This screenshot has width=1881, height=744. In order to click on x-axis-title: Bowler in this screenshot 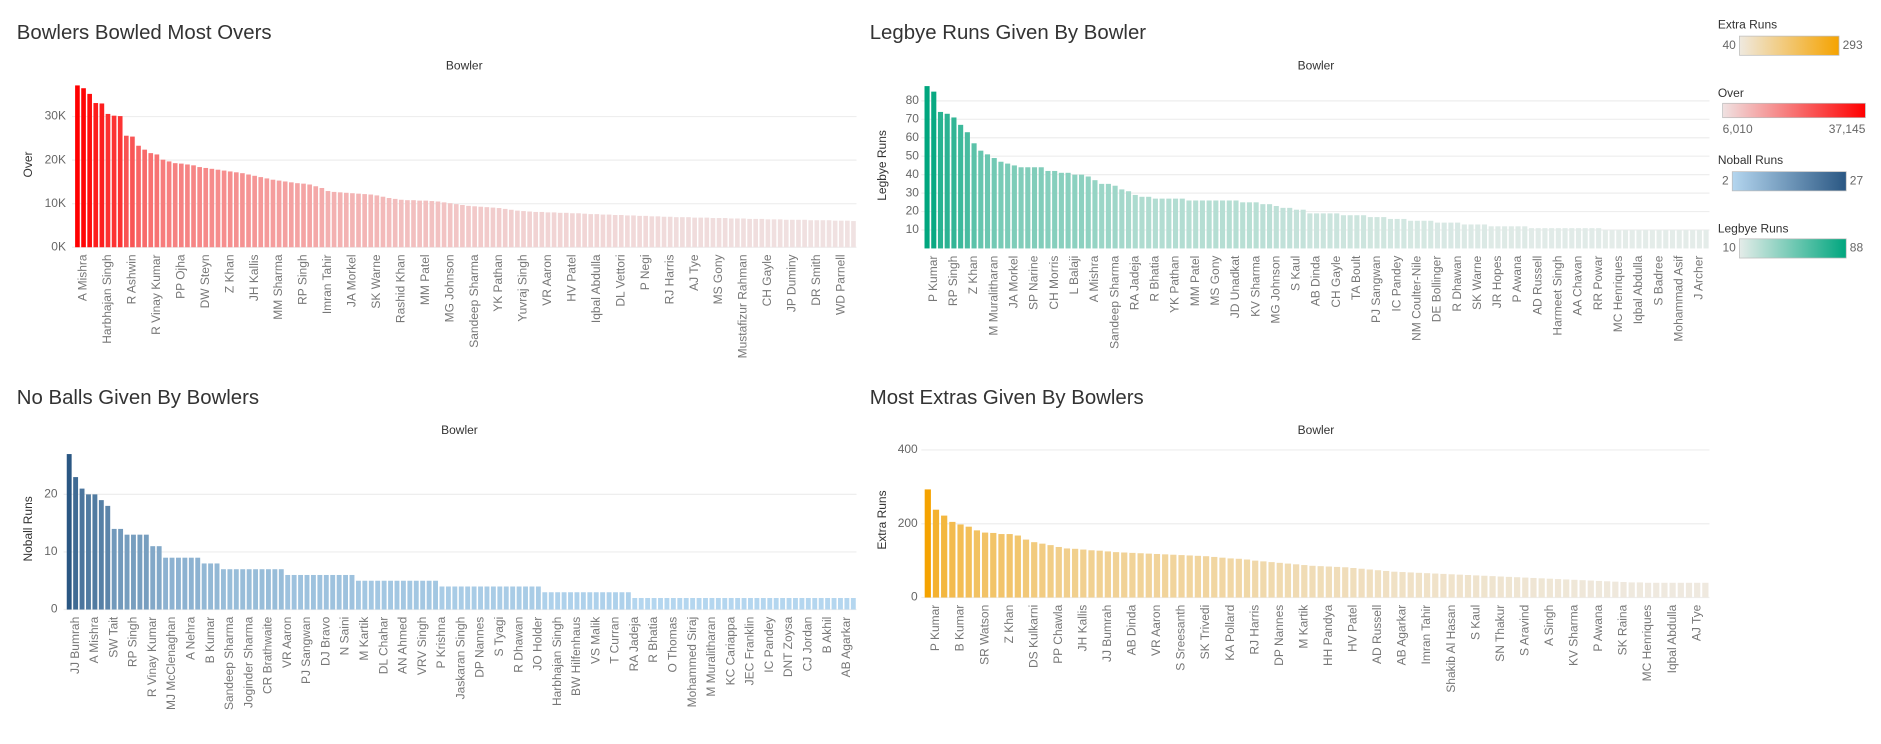, I will do `click(464, 65)`.